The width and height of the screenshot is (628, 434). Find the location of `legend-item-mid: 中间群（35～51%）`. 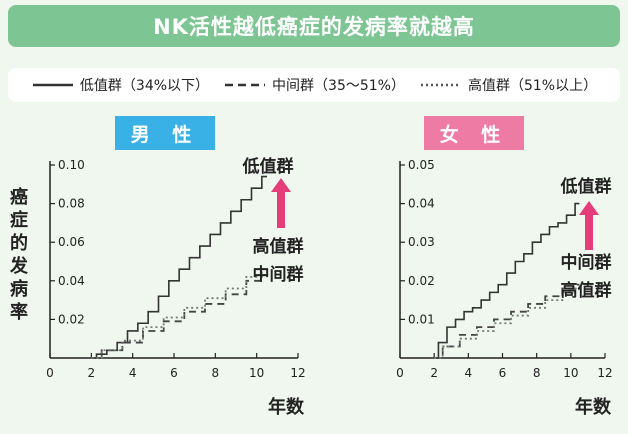

legend-item-mid: 中间群（35～51%） is located at coordinates (314, 85).